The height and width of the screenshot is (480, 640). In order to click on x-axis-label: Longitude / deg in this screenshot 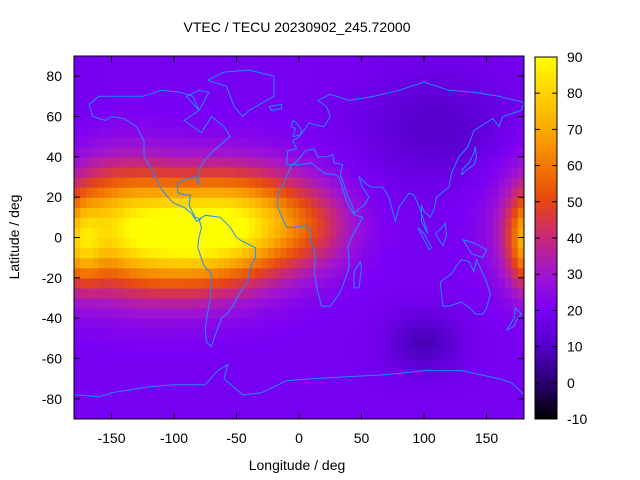, I will do `click(297, 465)`.